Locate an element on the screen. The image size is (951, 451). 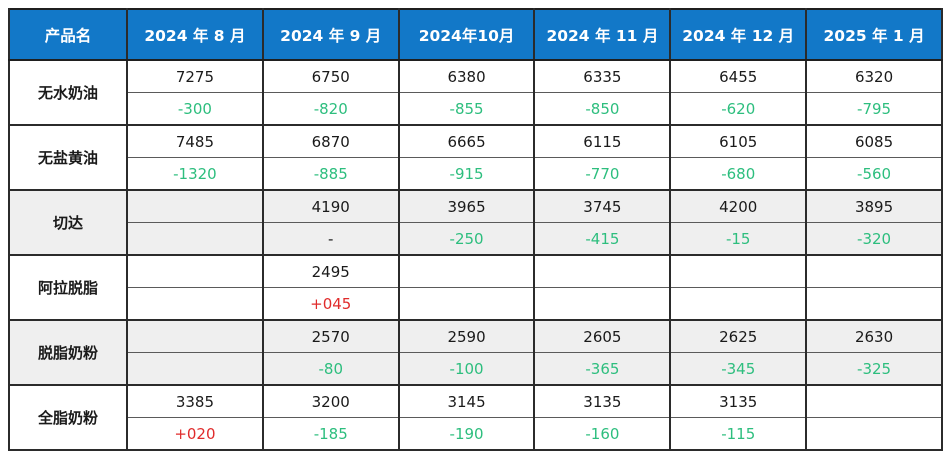
change-cell: -850 is located at coordinates (602, 108).